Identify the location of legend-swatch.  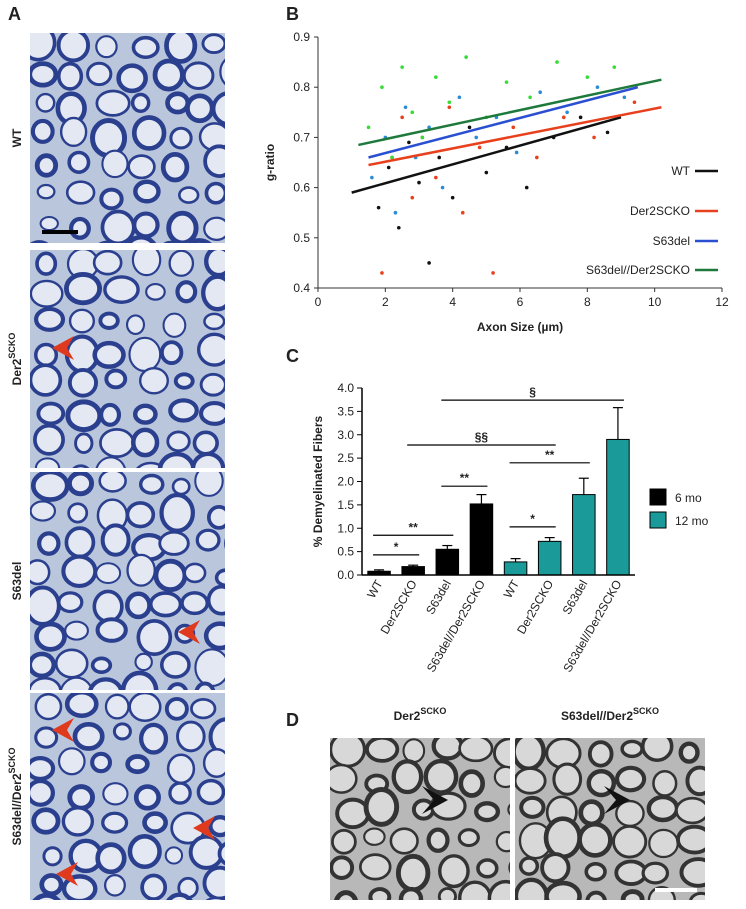
(658, 520).